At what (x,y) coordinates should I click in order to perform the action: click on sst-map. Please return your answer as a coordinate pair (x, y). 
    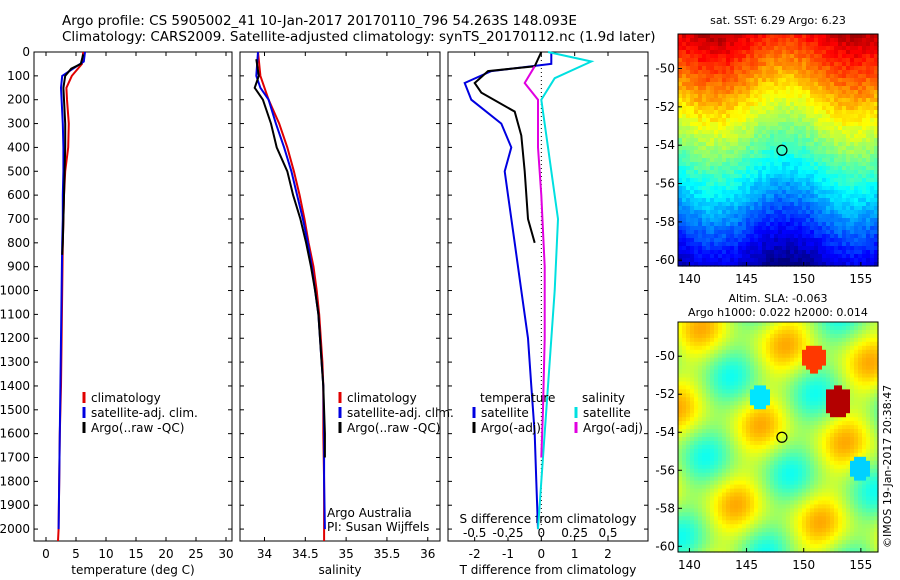
    Looking at the image, I should click on (778, 150).